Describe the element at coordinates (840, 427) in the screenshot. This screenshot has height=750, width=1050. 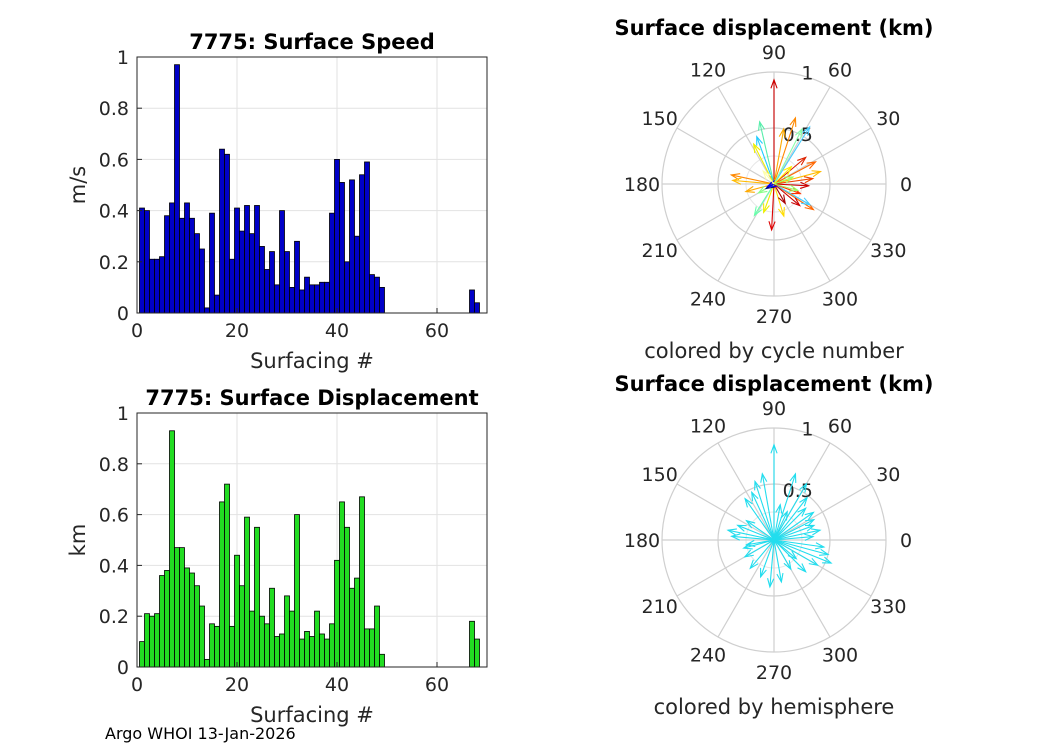
I see `angle-label: 60` at that location.